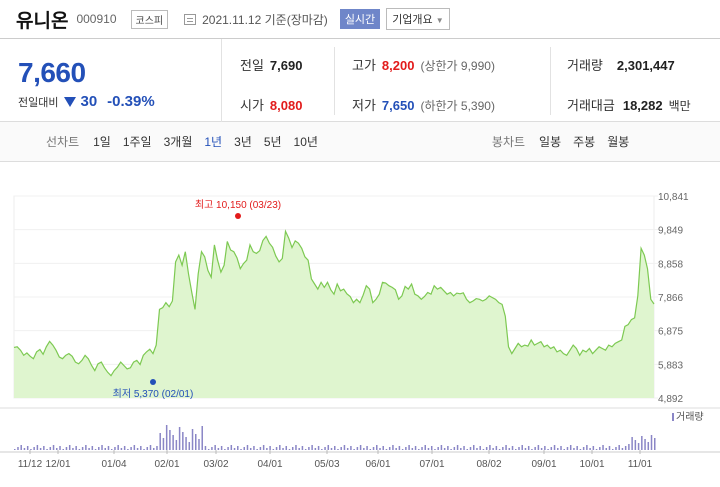 The height and width of the screenshot is (487, 720). Describe the element at coordinates (334, 81) in the screenshot. I see `divider` at that location.